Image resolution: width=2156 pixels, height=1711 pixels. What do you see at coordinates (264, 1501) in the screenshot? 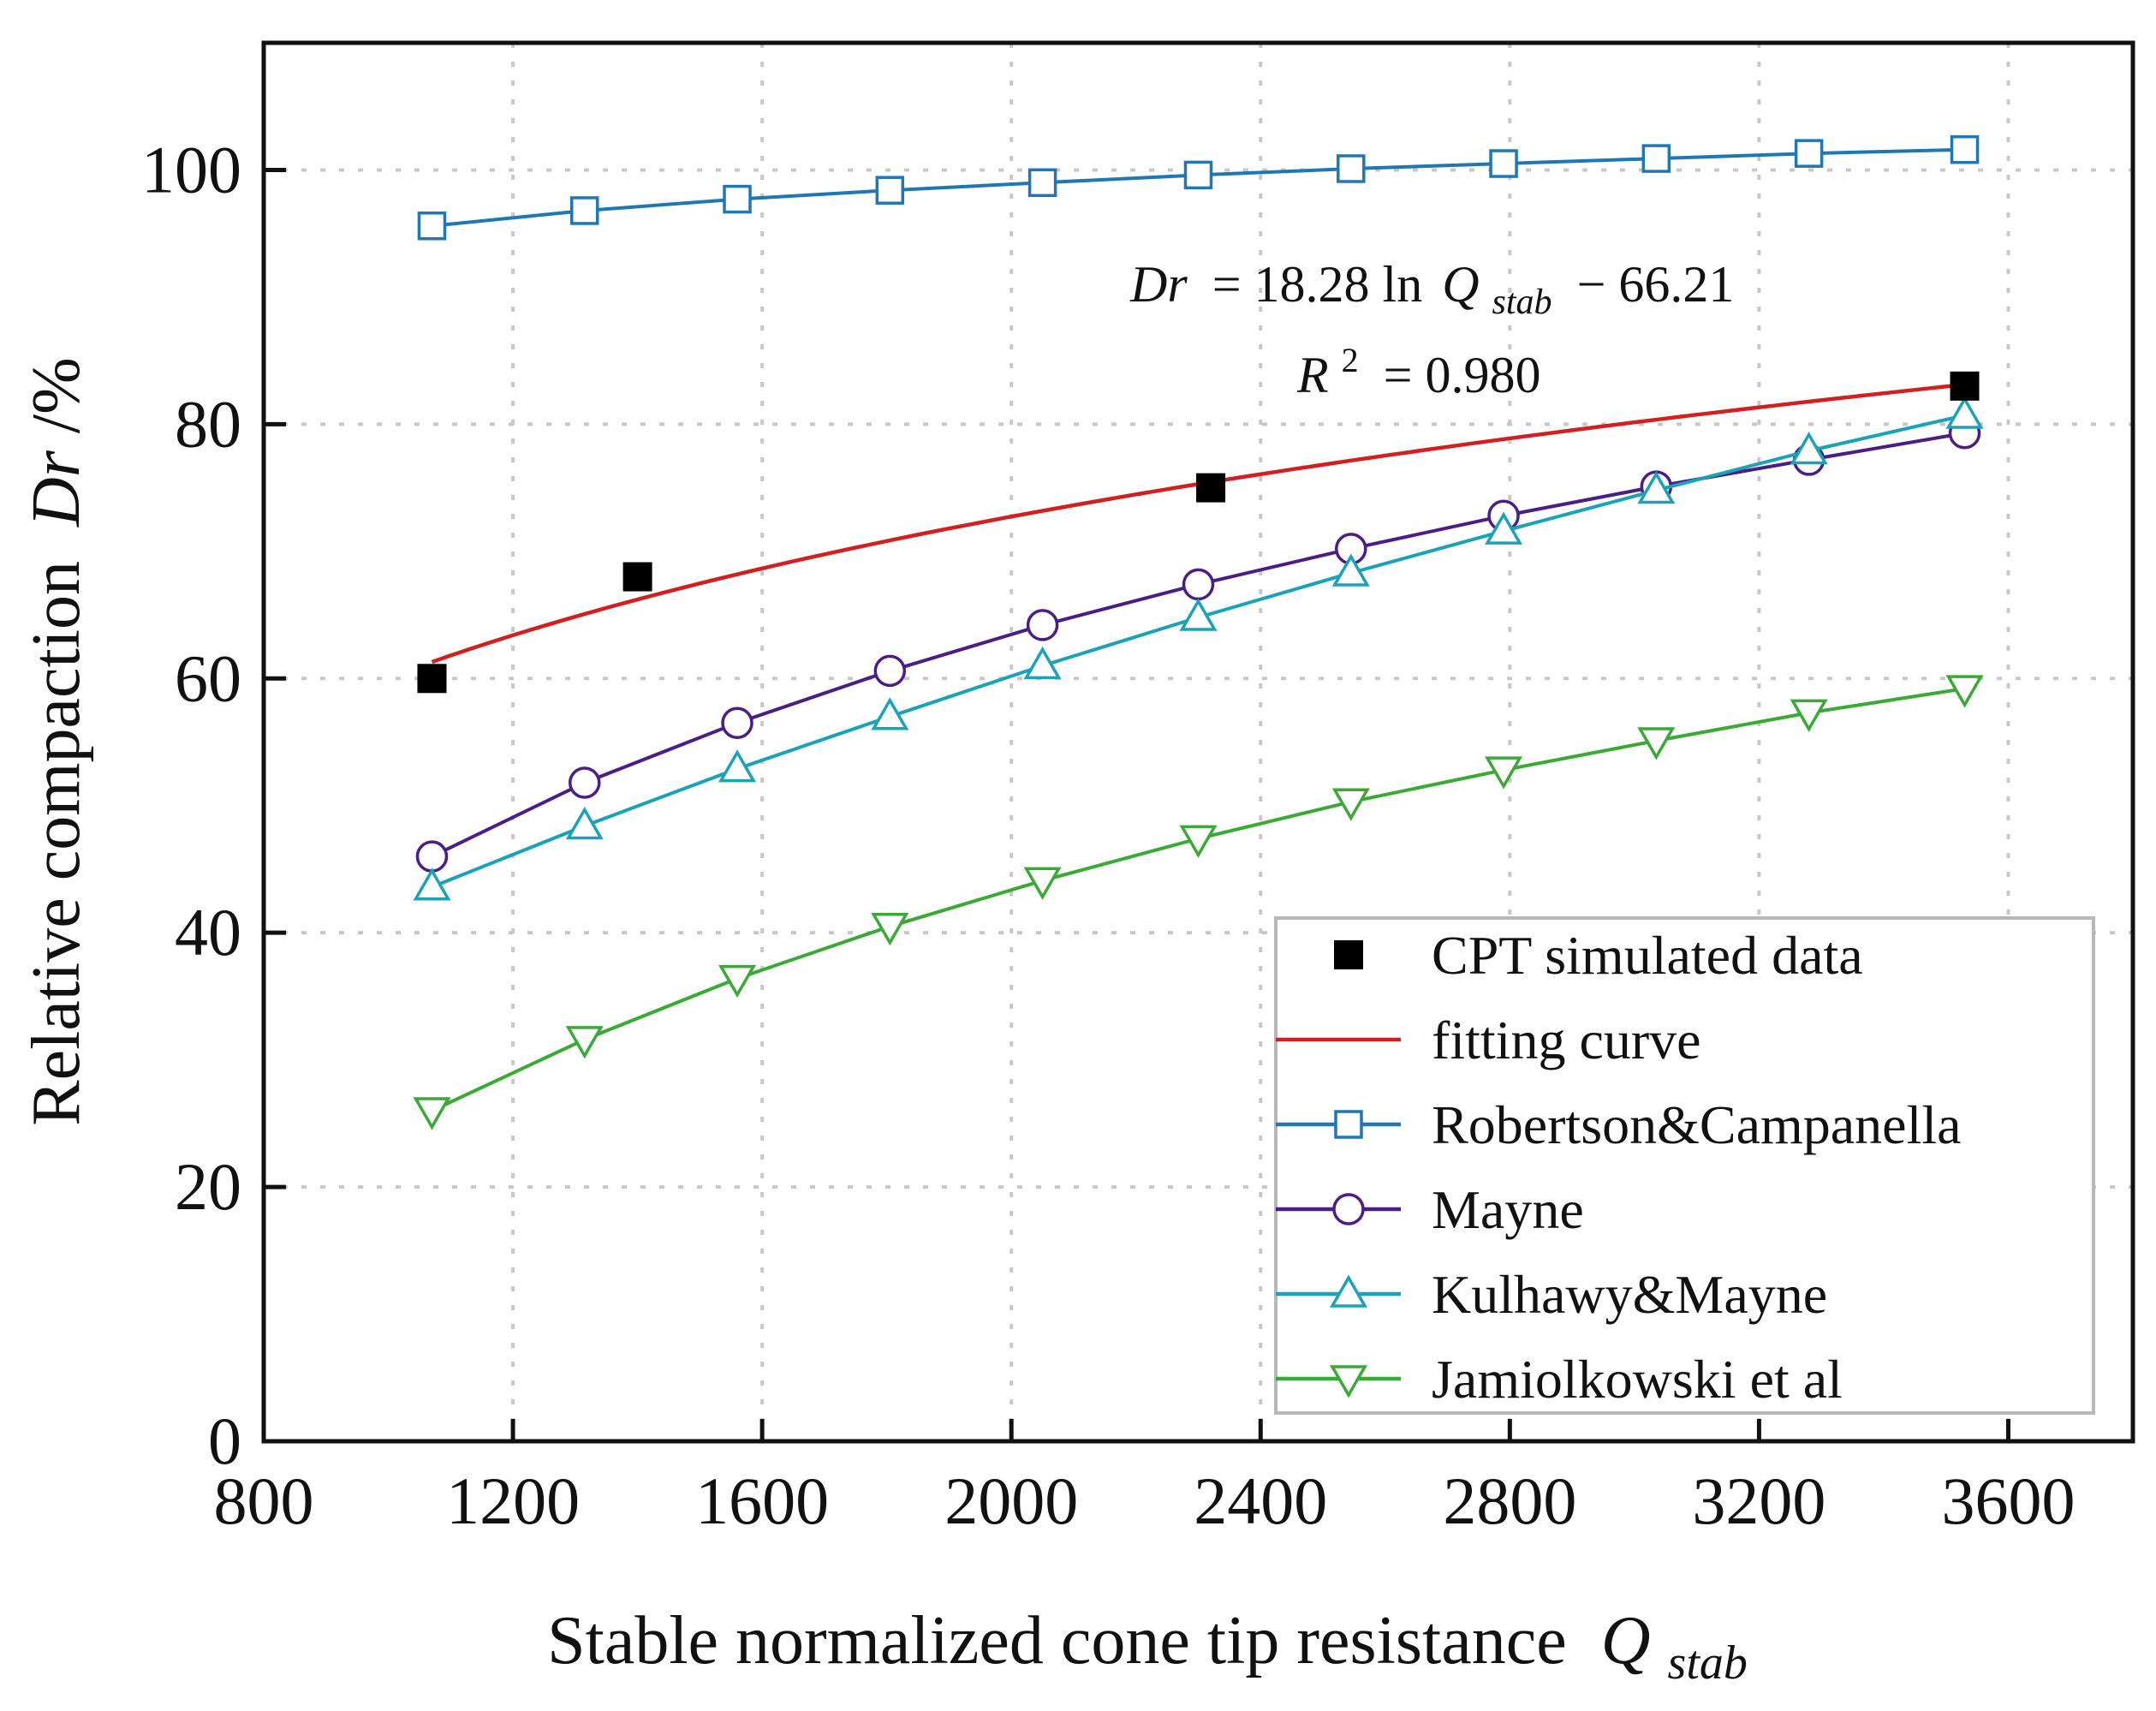
I see `x-tick-label: 800` at bounding box center [264, 1501].